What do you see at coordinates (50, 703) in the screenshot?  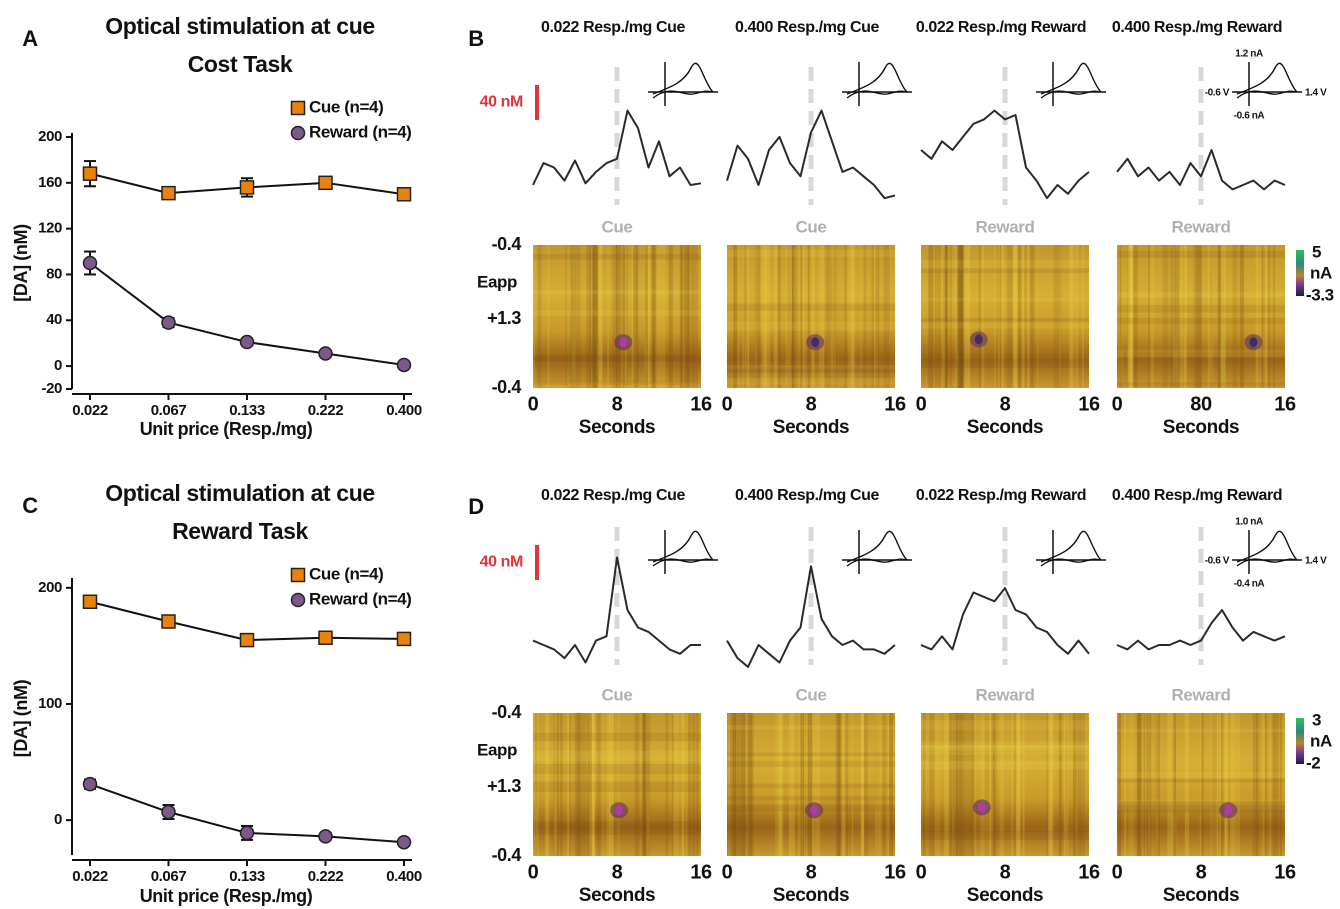 I see `y-tick-label: 100` at bounding box center [50, 703].